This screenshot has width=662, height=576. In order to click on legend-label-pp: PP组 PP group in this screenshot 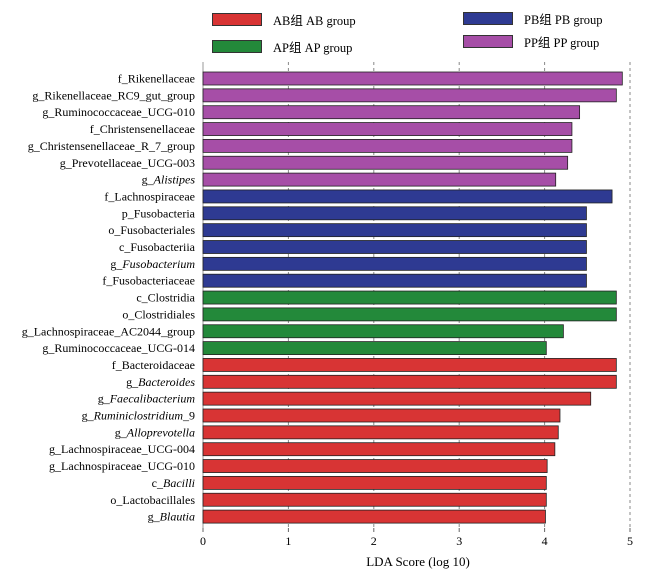, I will do `click(562, 43)`.